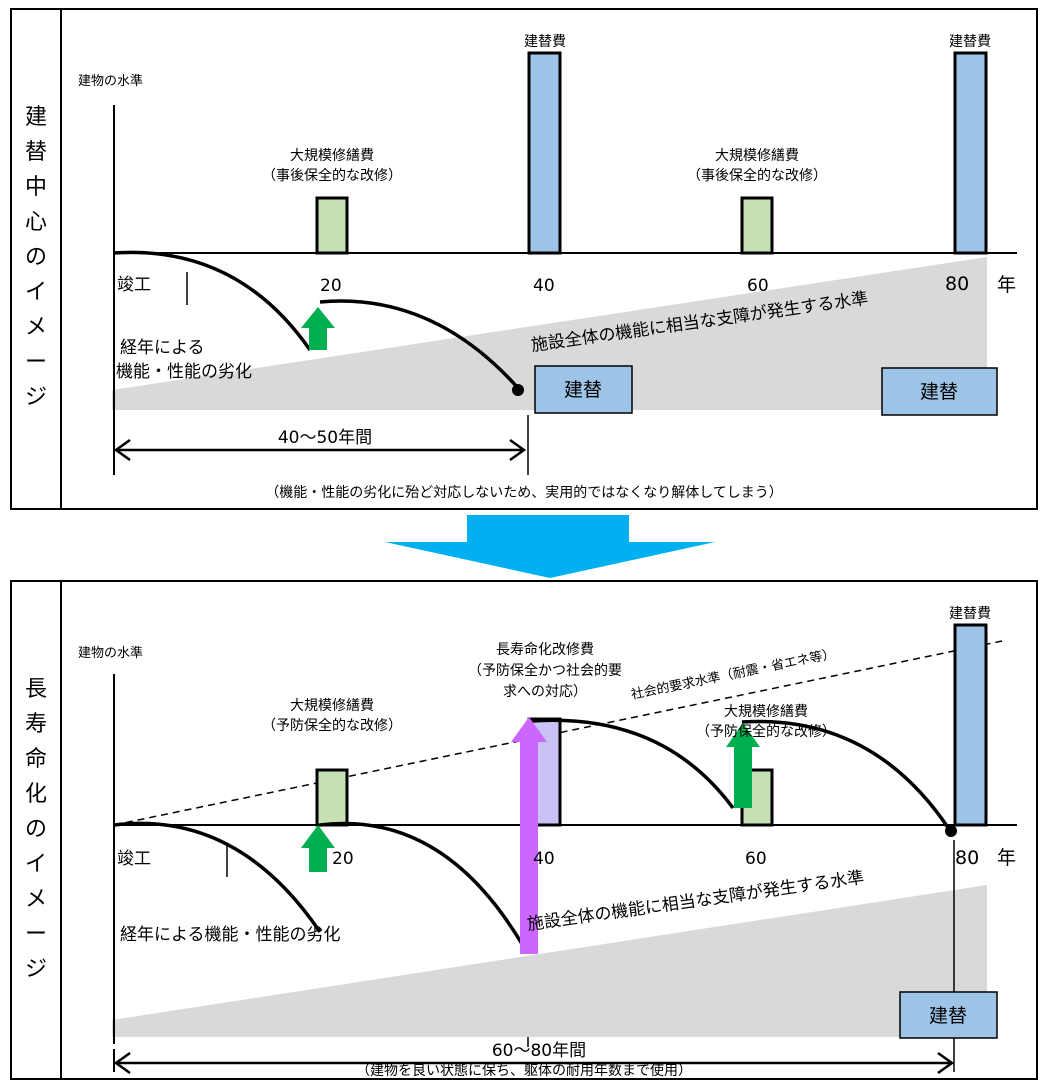 The width and height of the screenshot is (1049, 1086). What do you see at coordinates (545, 692) in the screenshot?
I see `long-life-cost-label-3: 求への対応）` at bounding box center [545, 692].